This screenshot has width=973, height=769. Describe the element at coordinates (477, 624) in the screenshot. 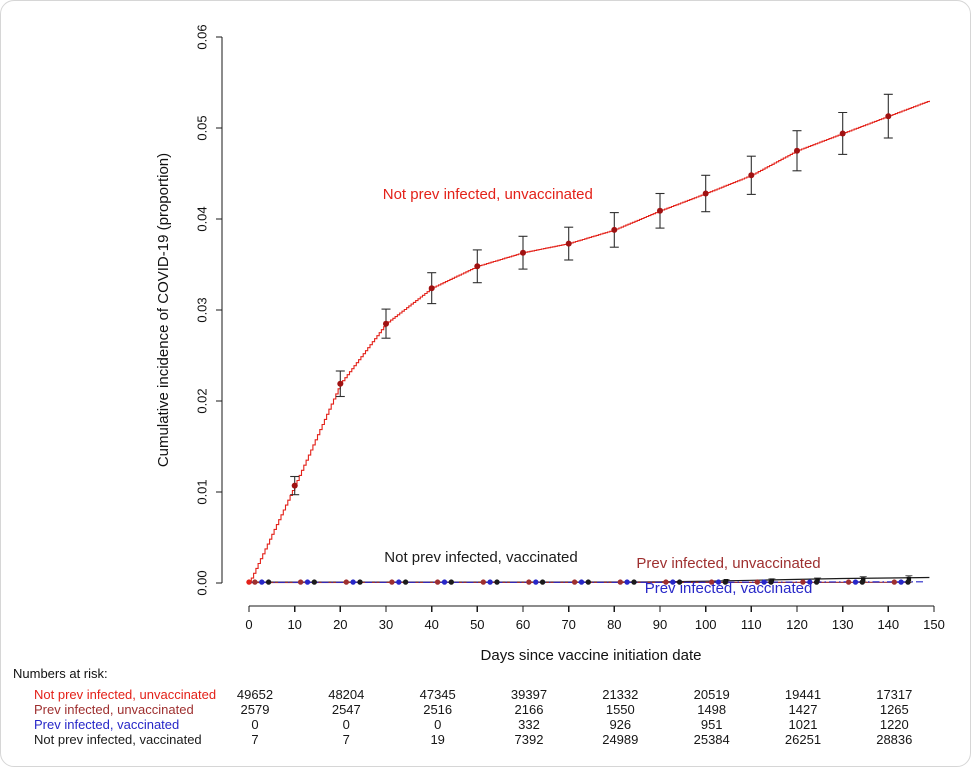

I see `x-tick-label: 50` at that location.